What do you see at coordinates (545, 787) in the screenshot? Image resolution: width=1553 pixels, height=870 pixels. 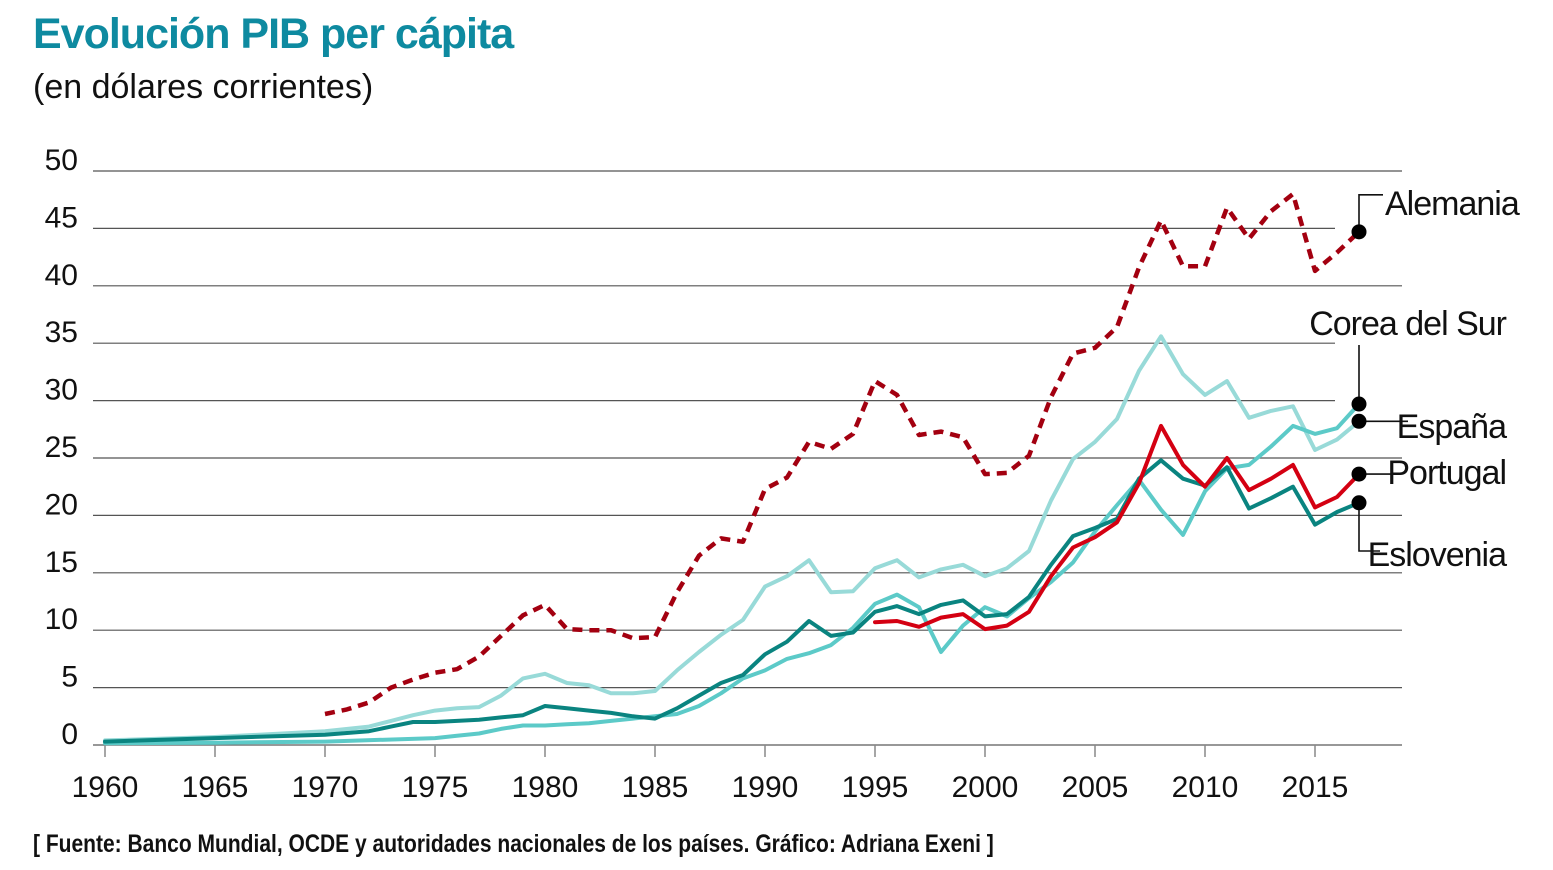 I see `x-tick-label: 1980` at bounding box center [545, 787].